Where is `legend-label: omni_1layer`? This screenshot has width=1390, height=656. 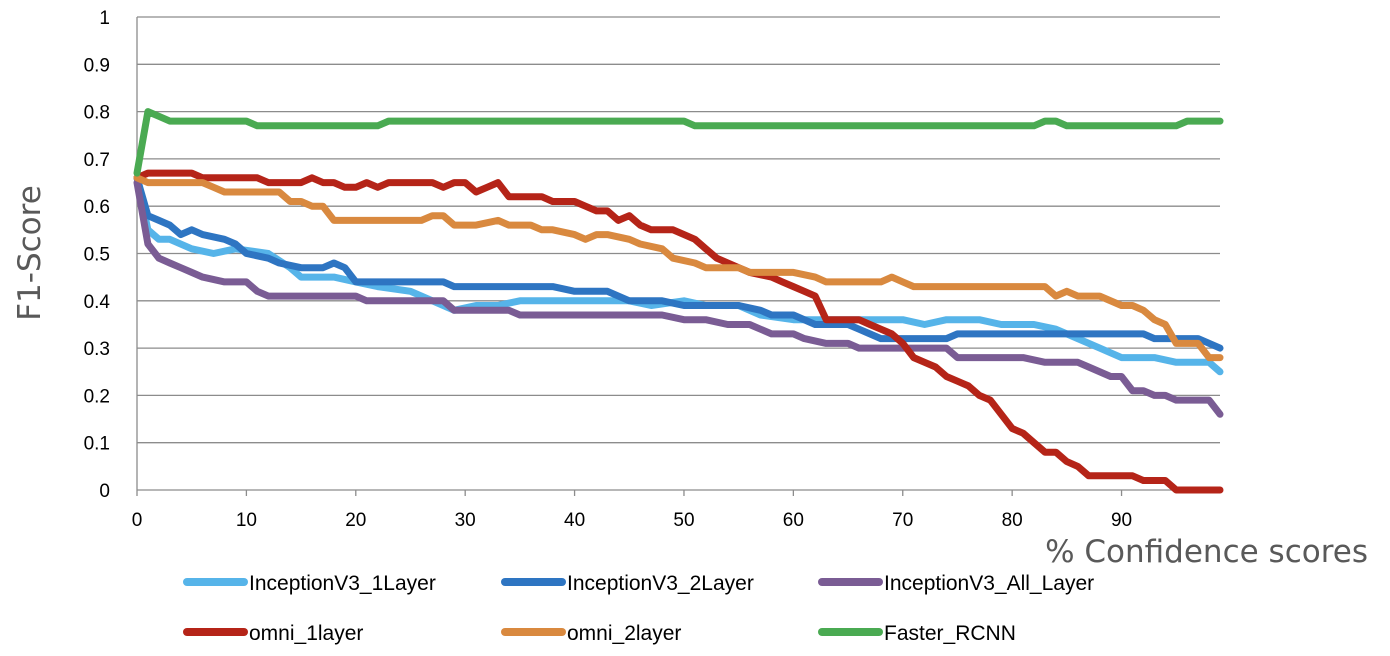 legend-label: omni_1layer is located at coordinates (306, 633).